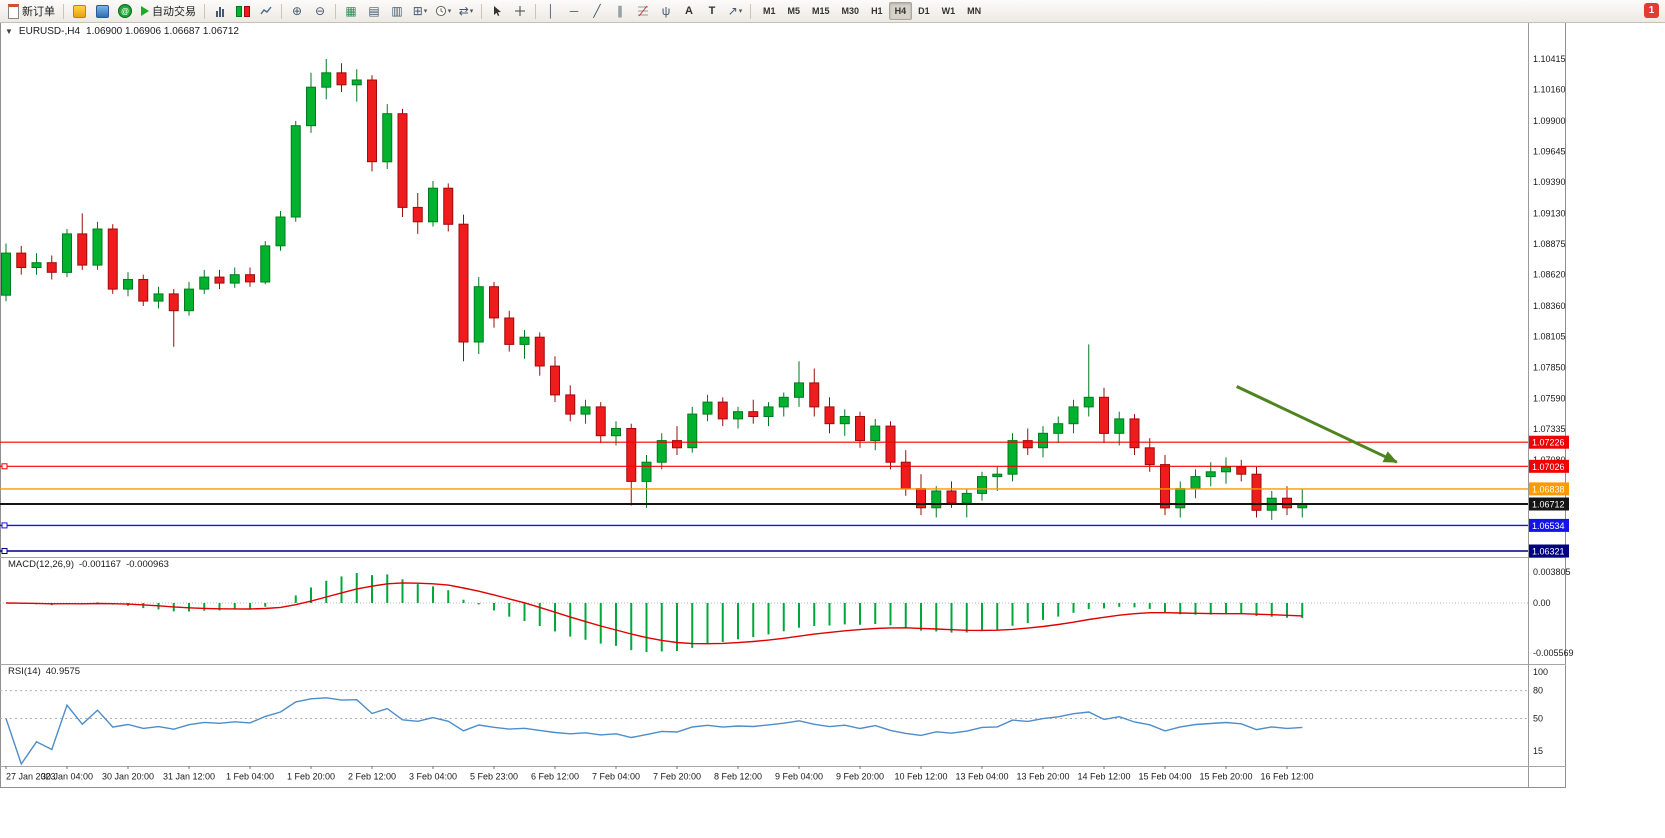  I want to click on timeframe-button-h1: H1, so click(877, 11).